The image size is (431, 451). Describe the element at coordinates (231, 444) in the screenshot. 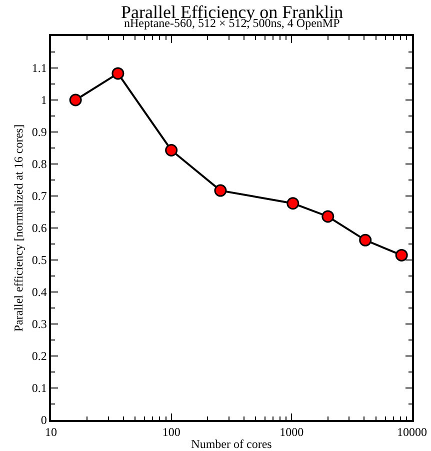

I see `x-axis-title: Number of cores` at that location.